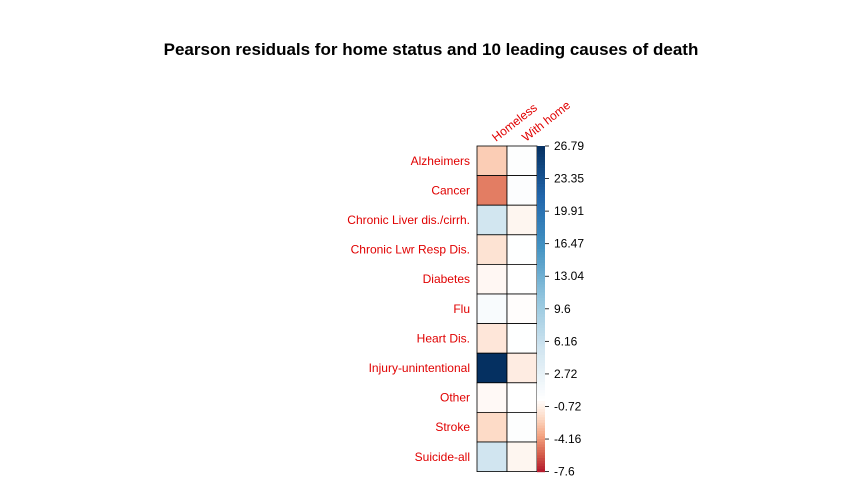 The height and width of the screenshot is (480, 864). I want to click on legend-tick-label: -0.72, so click(568, 406).